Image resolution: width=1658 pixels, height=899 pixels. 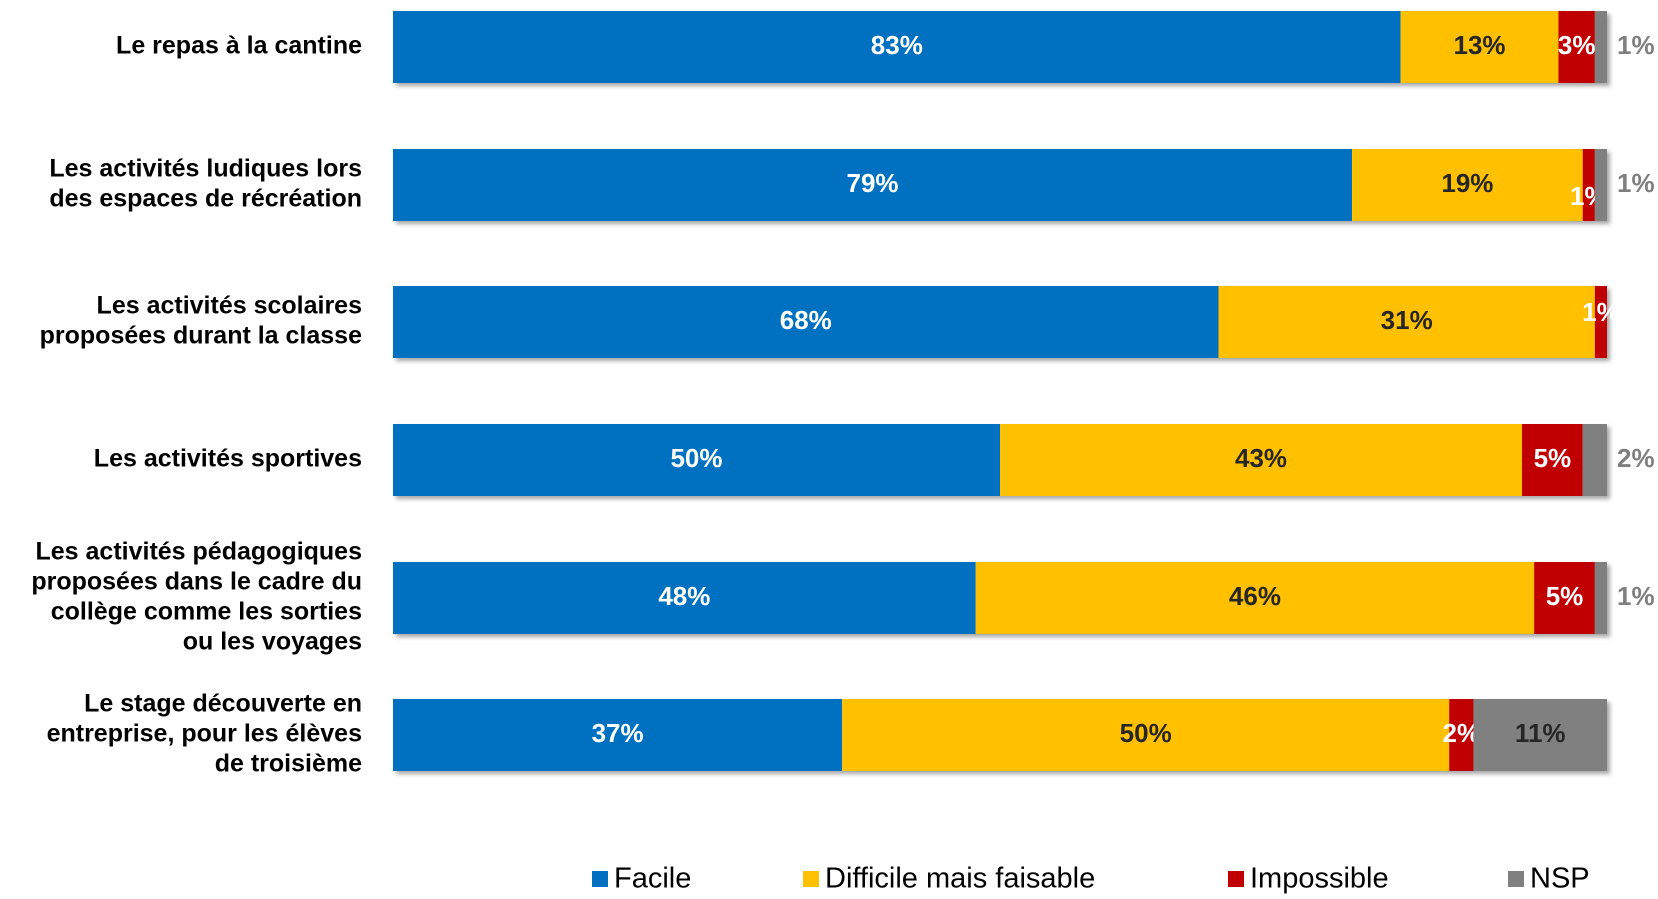 I want to click on data-label: 3%, so click(x=1577, y=45).